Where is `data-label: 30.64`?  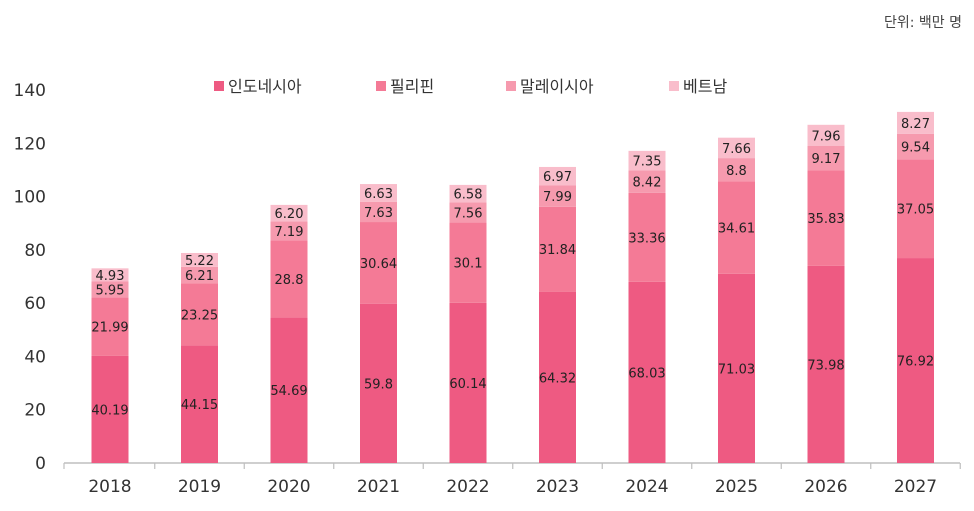 data-label: 30.64 is located at coordinates (378, 264).